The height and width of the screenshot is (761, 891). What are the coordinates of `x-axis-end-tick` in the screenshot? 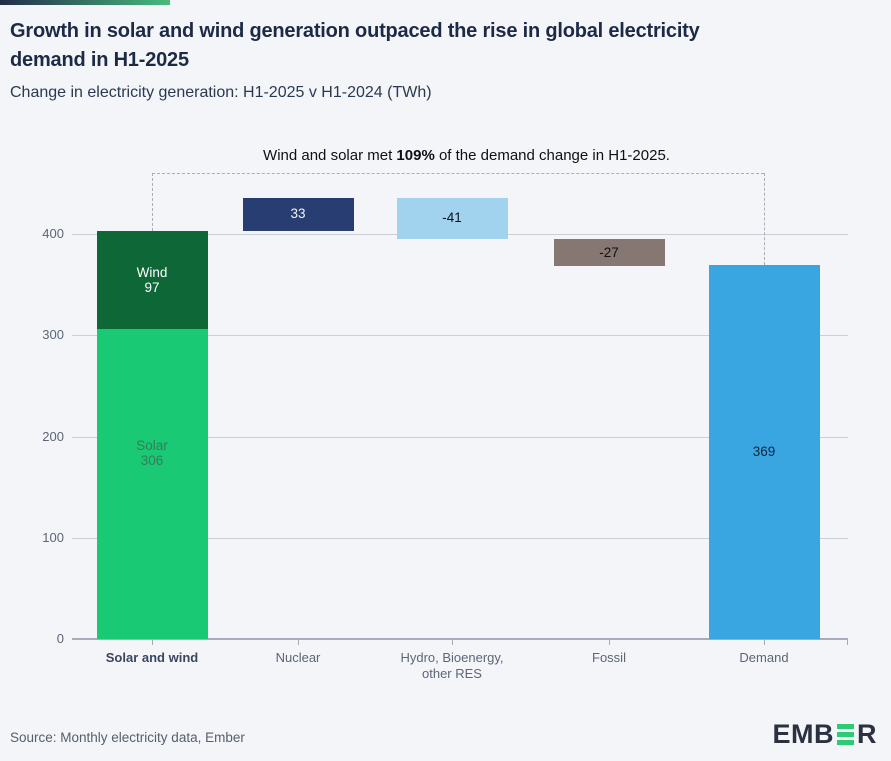 It's located at (847, 642).